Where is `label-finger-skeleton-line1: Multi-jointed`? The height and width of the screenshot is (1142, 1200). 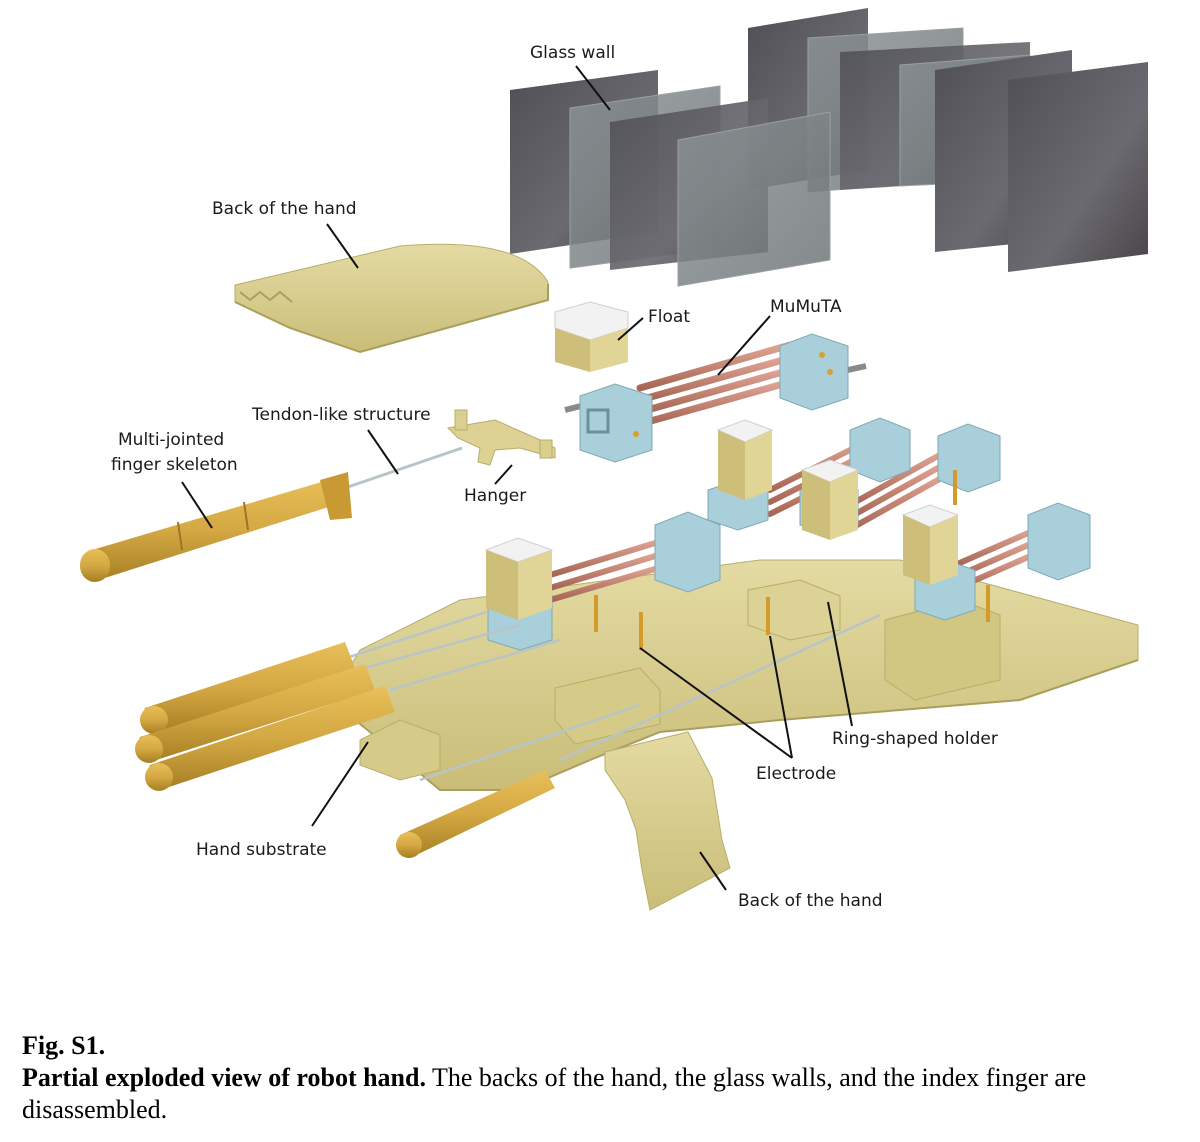
label-finger-skeleton-line1: Multi-jointed is located at coordinates (171, 440).